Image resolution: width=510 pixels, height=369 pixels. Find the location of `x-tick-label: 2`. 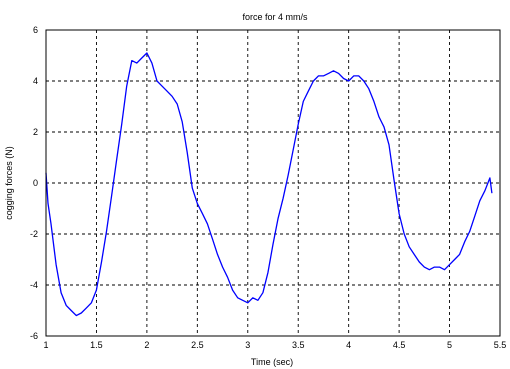

x-tick-label: 2 is located at coordinates (146, 345).